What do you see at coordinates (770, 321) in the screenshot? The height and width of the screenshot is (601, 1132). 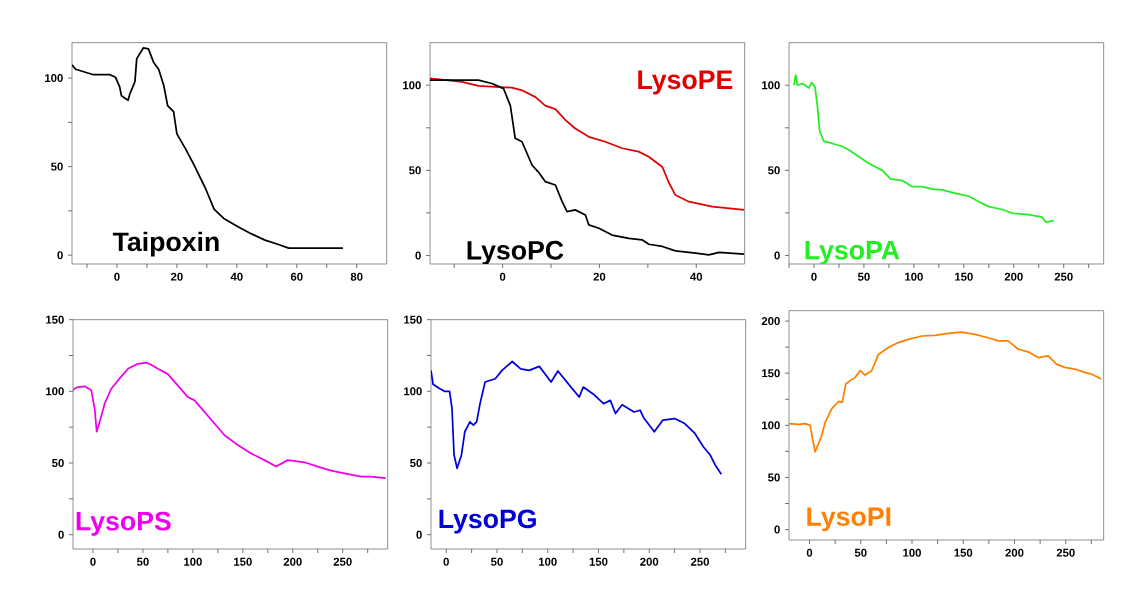 I see `y-tick-label: 200` at bounding box center [770, 321].